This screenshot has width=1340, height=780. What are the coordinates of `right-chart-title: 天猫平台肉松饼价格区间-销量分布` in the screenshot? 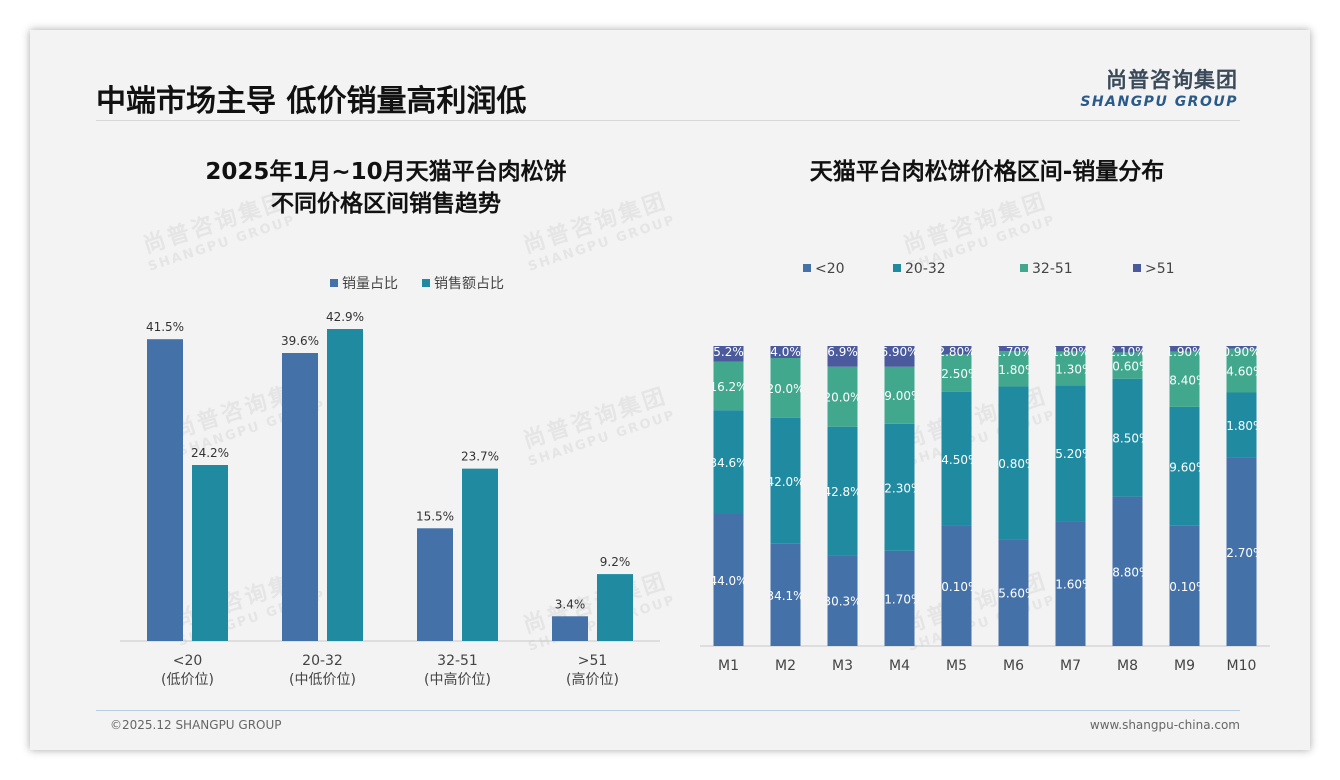 It's located at (987, 172).